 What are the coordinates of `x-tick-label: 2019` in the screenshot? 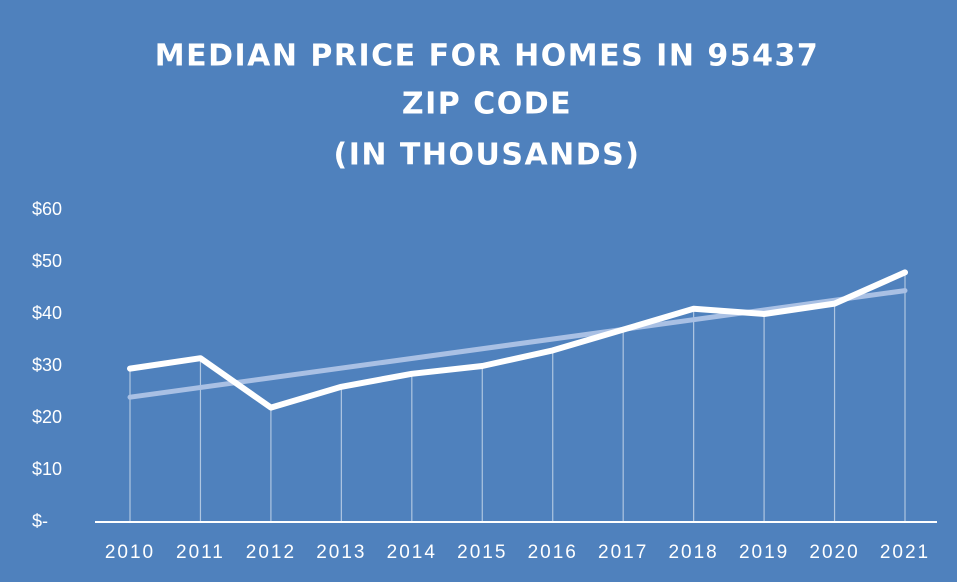 It's located at (764, 552).